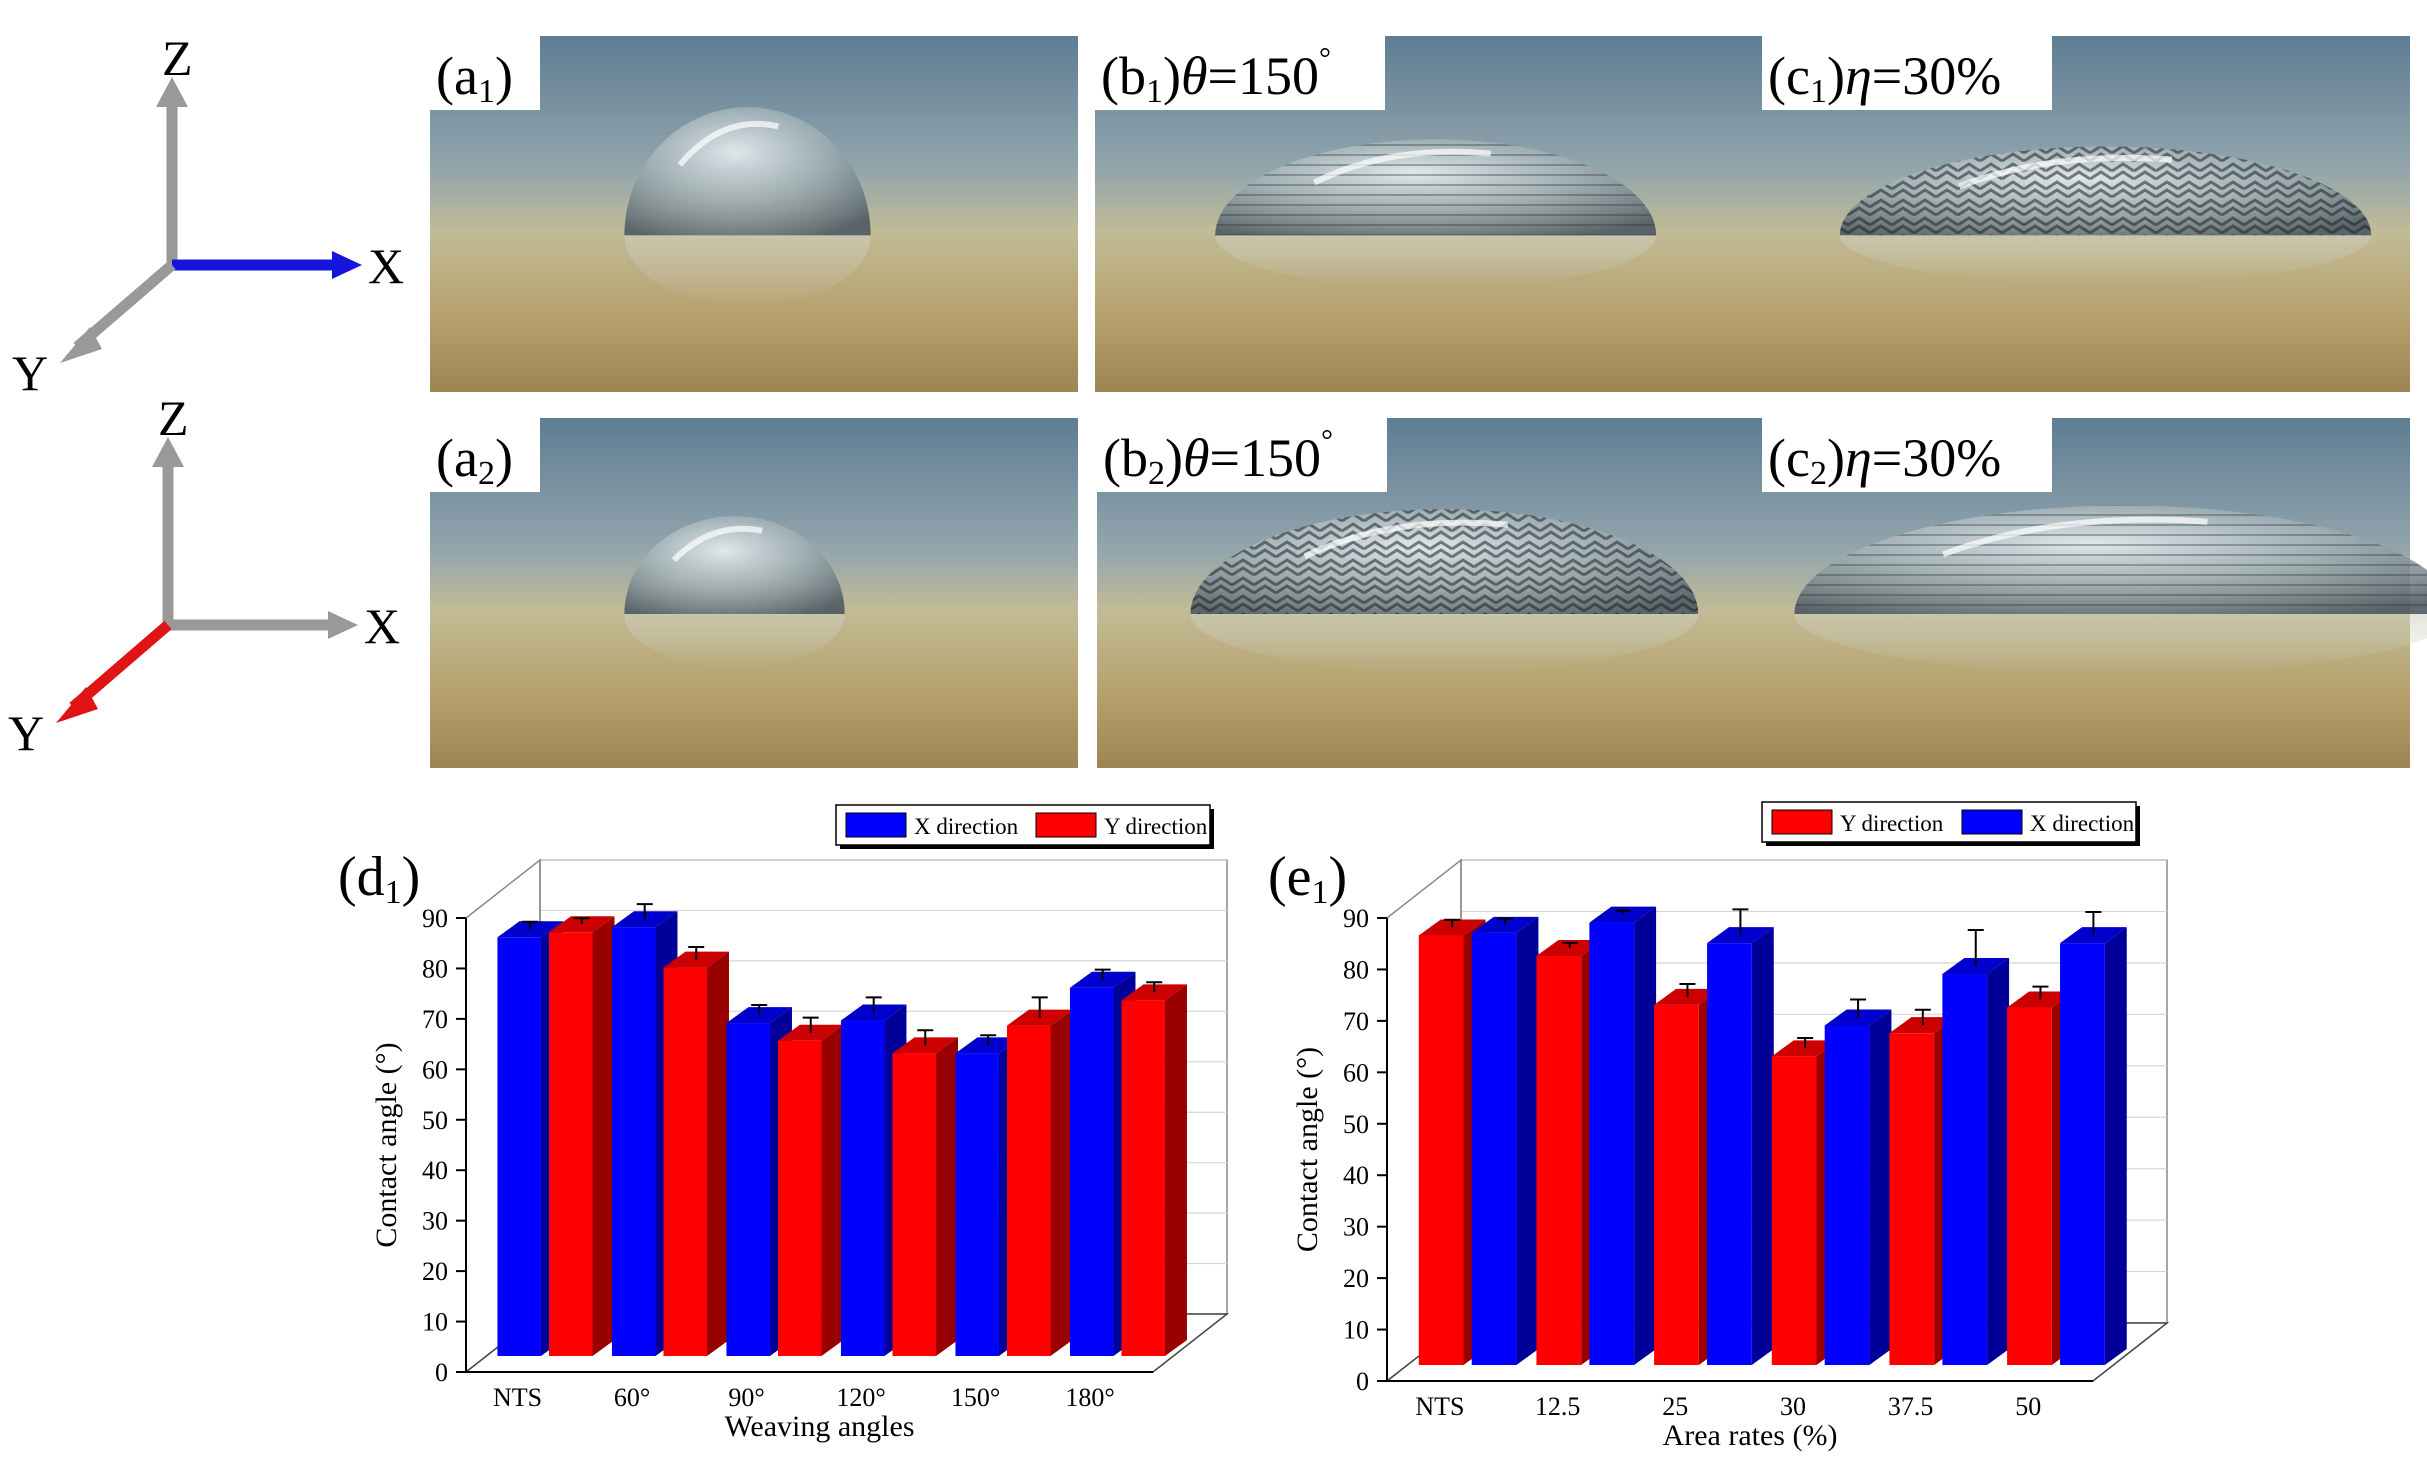 This screenshot has height=1475, width=2427. Describe the element at coordinates (441, 1372) in the screenshot. I see `y-tick-label: 0` at that location.